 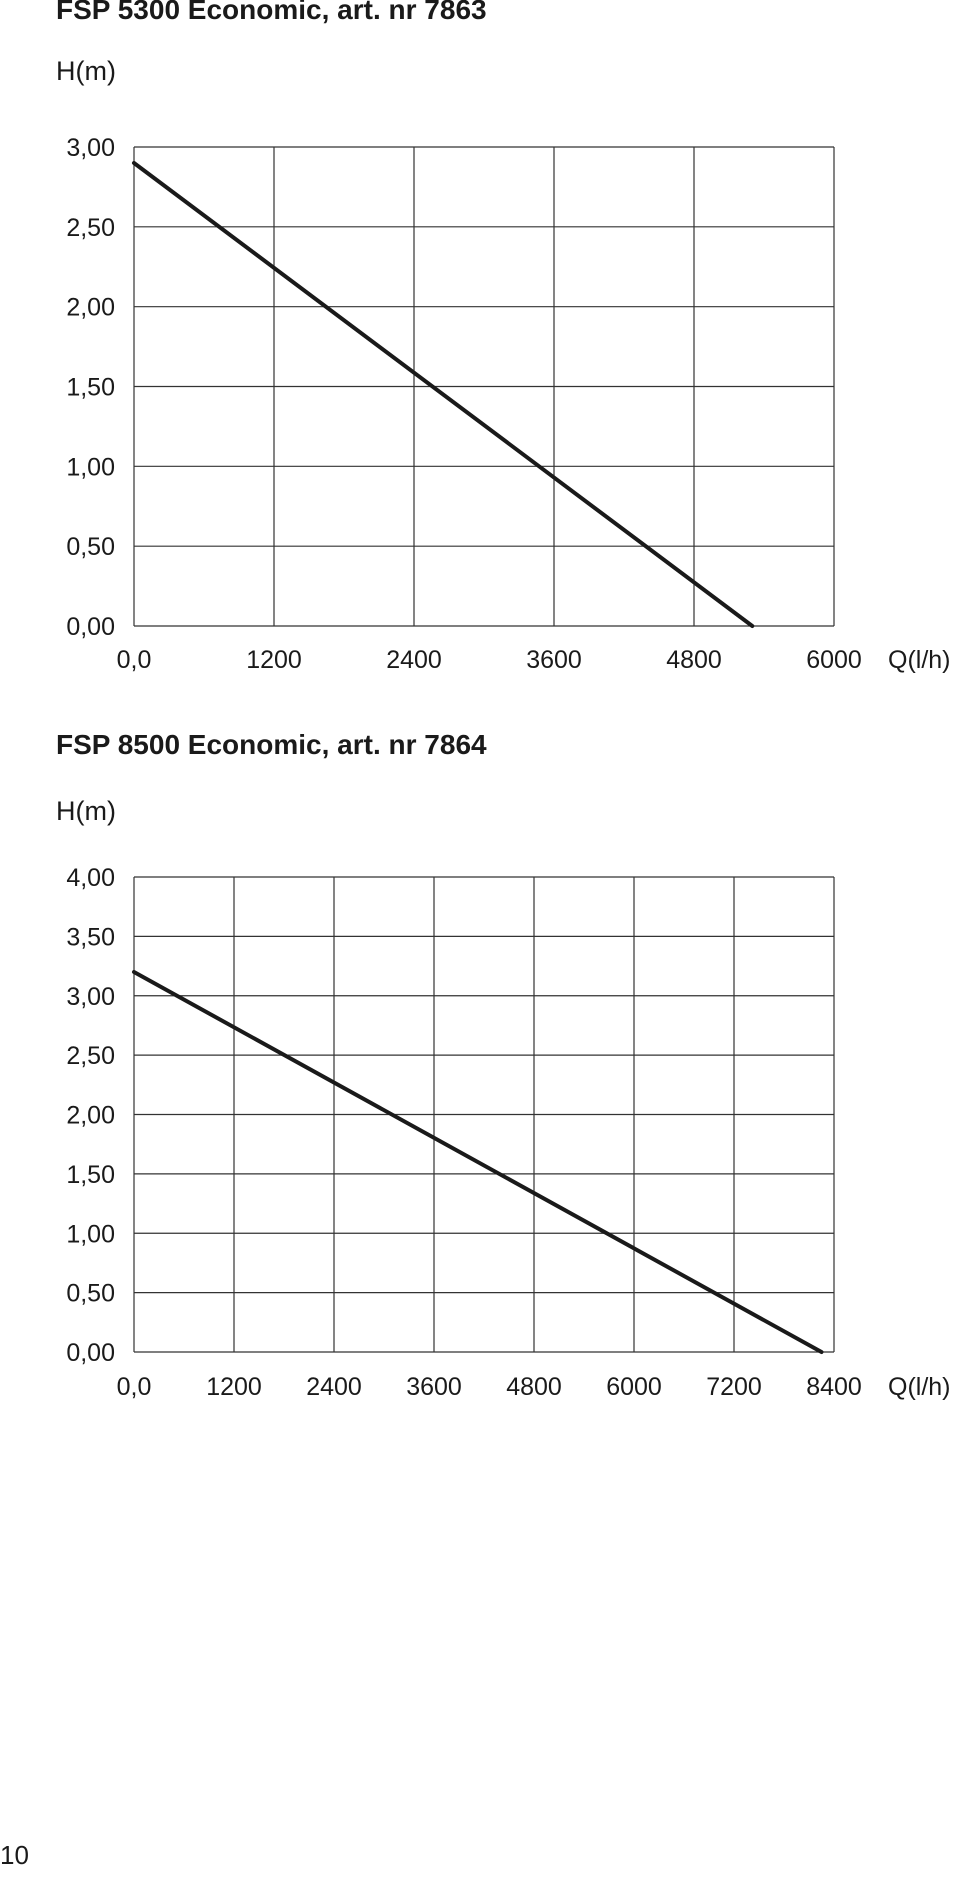 I want to click on y-tick-label: 4,00, so click(x=90, y=878).